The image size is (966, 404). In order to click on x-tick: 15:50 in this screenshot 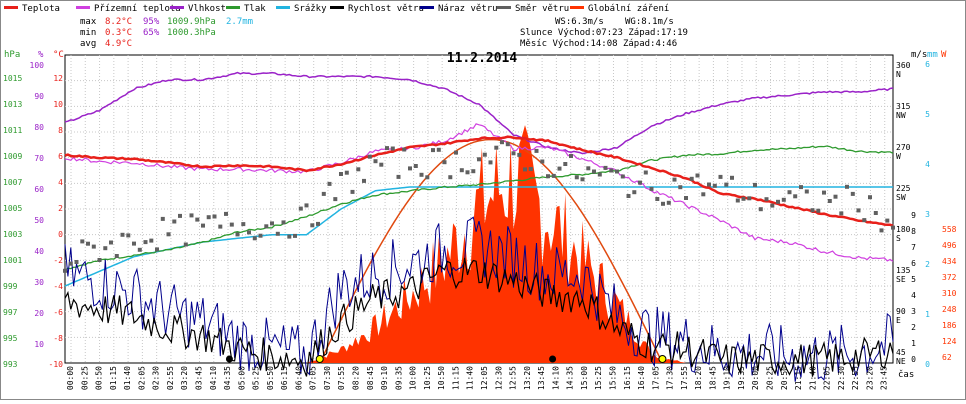, I will do `click(613, 378)`.